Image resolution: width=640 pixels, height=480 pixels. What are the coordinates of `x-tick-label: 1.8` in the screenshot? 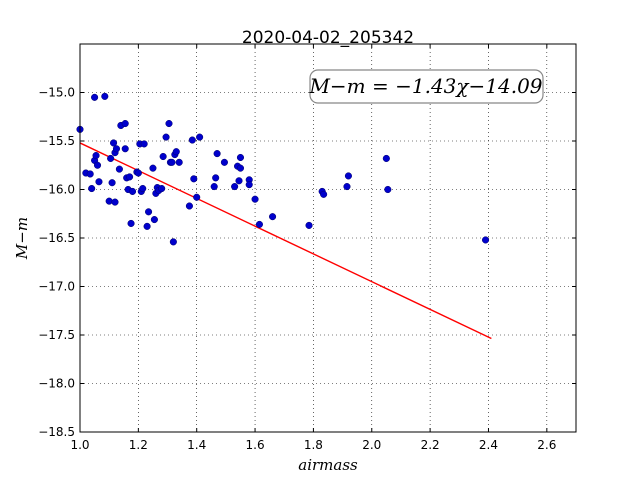 It's located at (313, 445).